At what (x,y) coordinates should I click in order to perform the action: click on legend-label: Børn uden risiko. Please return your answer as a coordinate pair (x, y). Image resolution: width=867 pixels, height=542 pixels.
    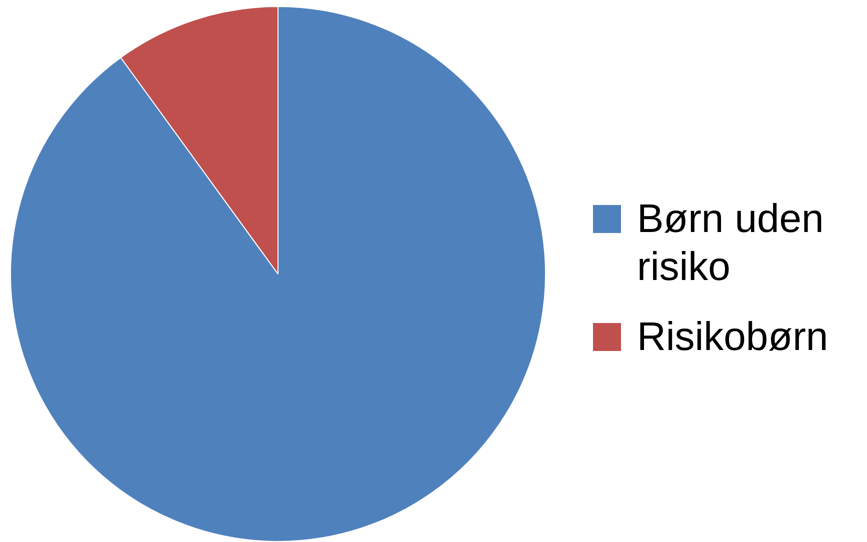
    Looking at the image, I should click on (731, 243).